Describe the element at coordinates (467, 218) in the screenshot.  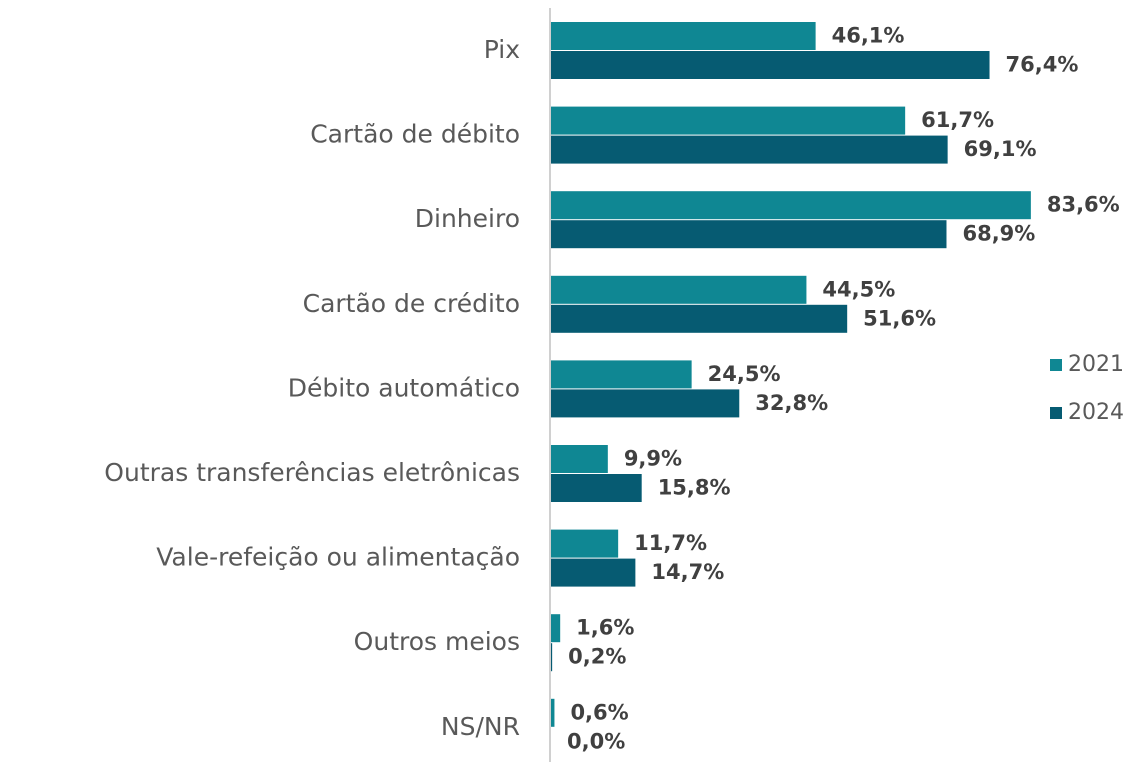
I see `category-label: Dinheiro` at that location.